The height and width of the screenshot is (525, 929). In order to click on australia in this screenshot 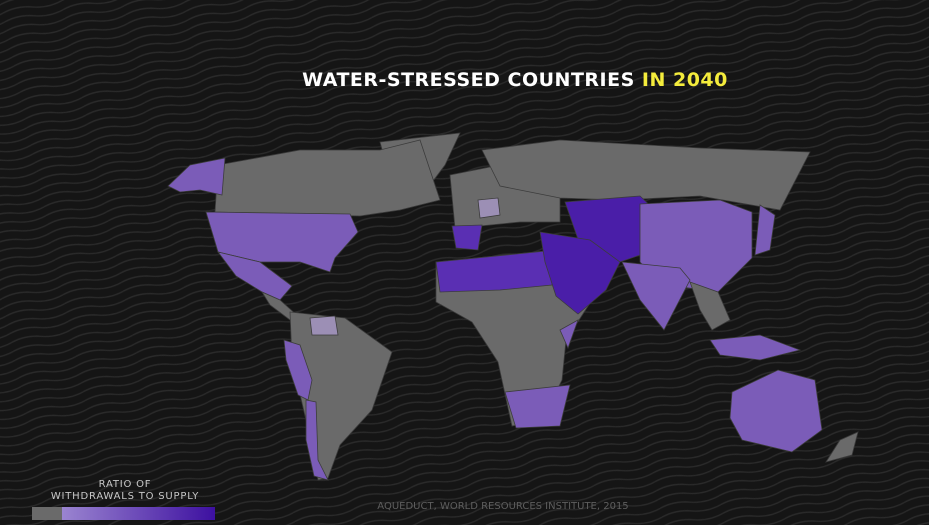, I will do `click(776, 411)`.